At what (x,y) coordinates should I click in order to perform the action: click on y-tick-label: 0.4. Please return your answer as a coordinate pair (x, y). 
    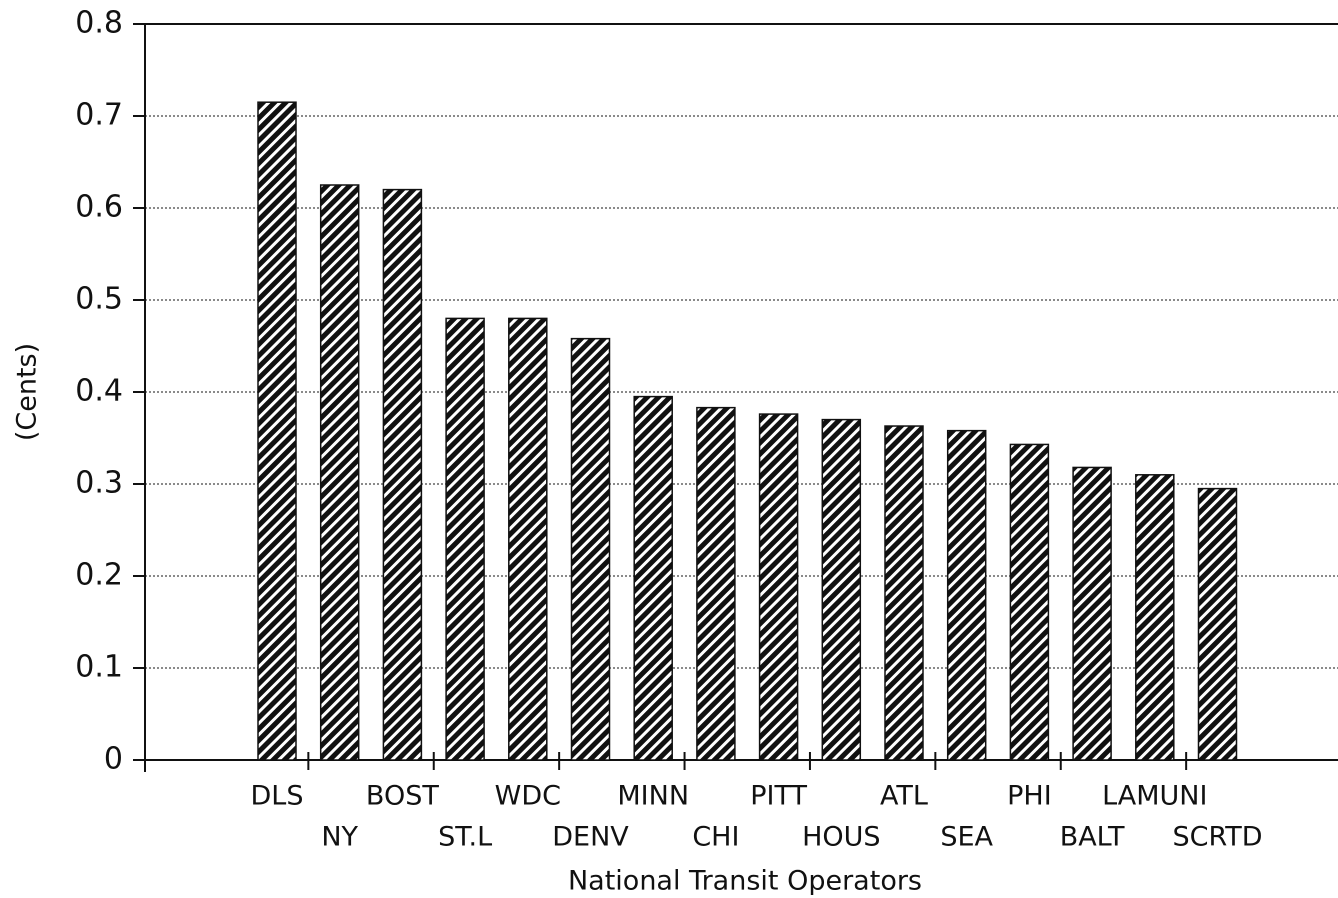
    Looking at the image, I should click on (99, 391).